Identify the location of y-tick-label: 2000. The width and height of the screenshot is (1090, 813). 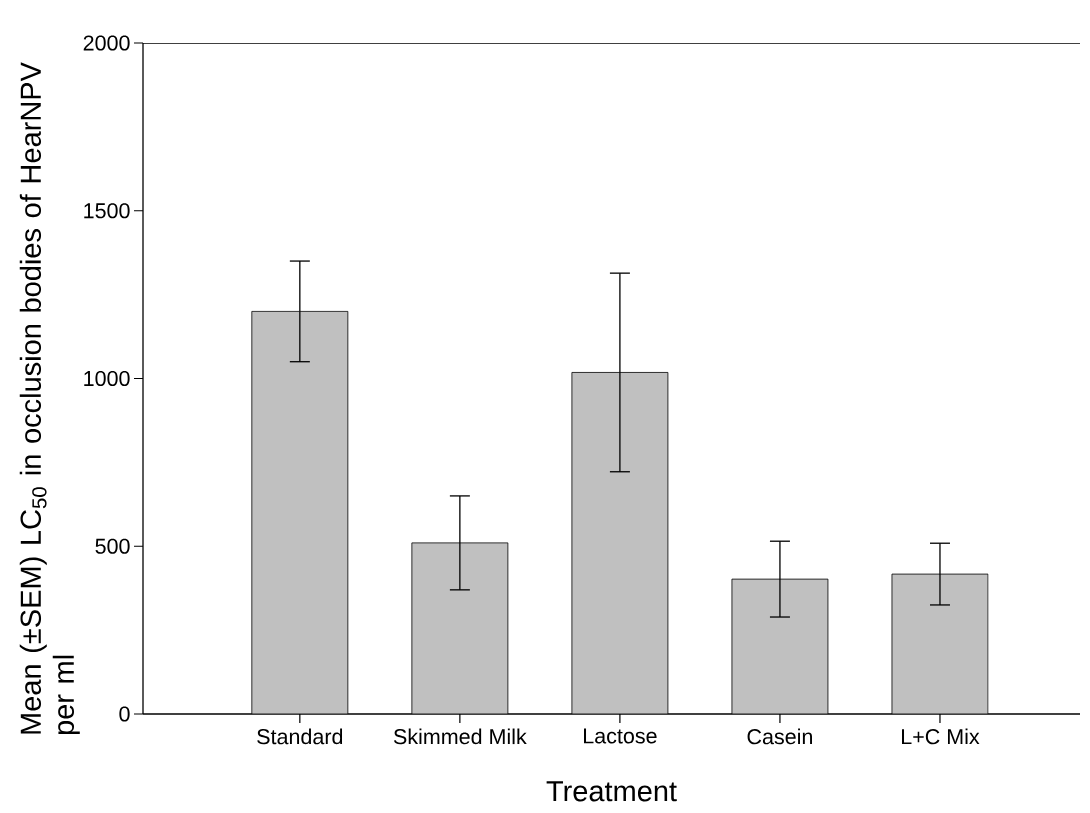
(106, 43).